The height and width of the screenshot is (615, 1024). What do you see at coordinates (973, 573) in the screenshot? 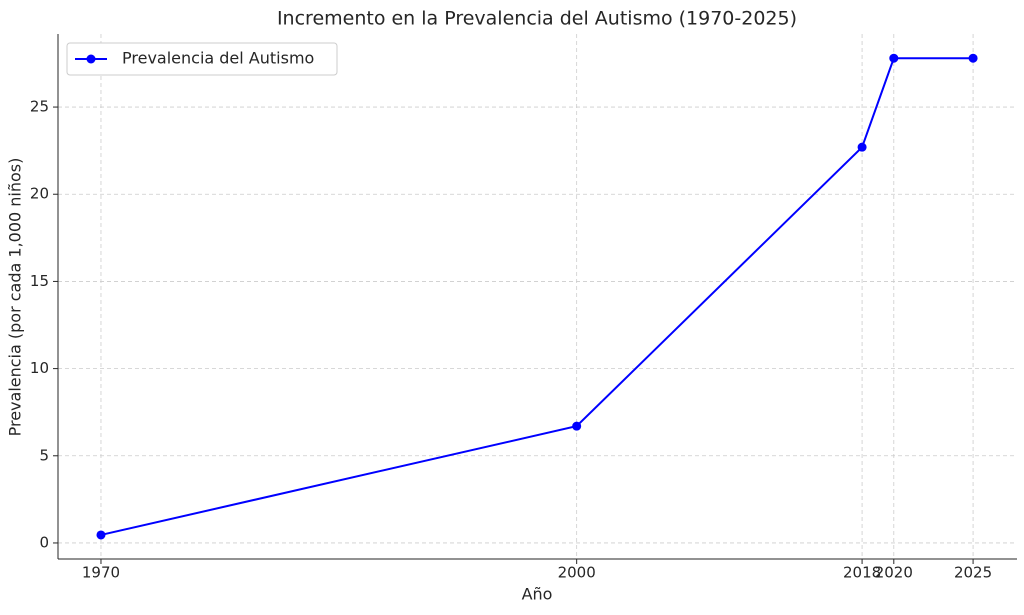
I see `x-tick-label: 2025` at bounding box center [973, 573].